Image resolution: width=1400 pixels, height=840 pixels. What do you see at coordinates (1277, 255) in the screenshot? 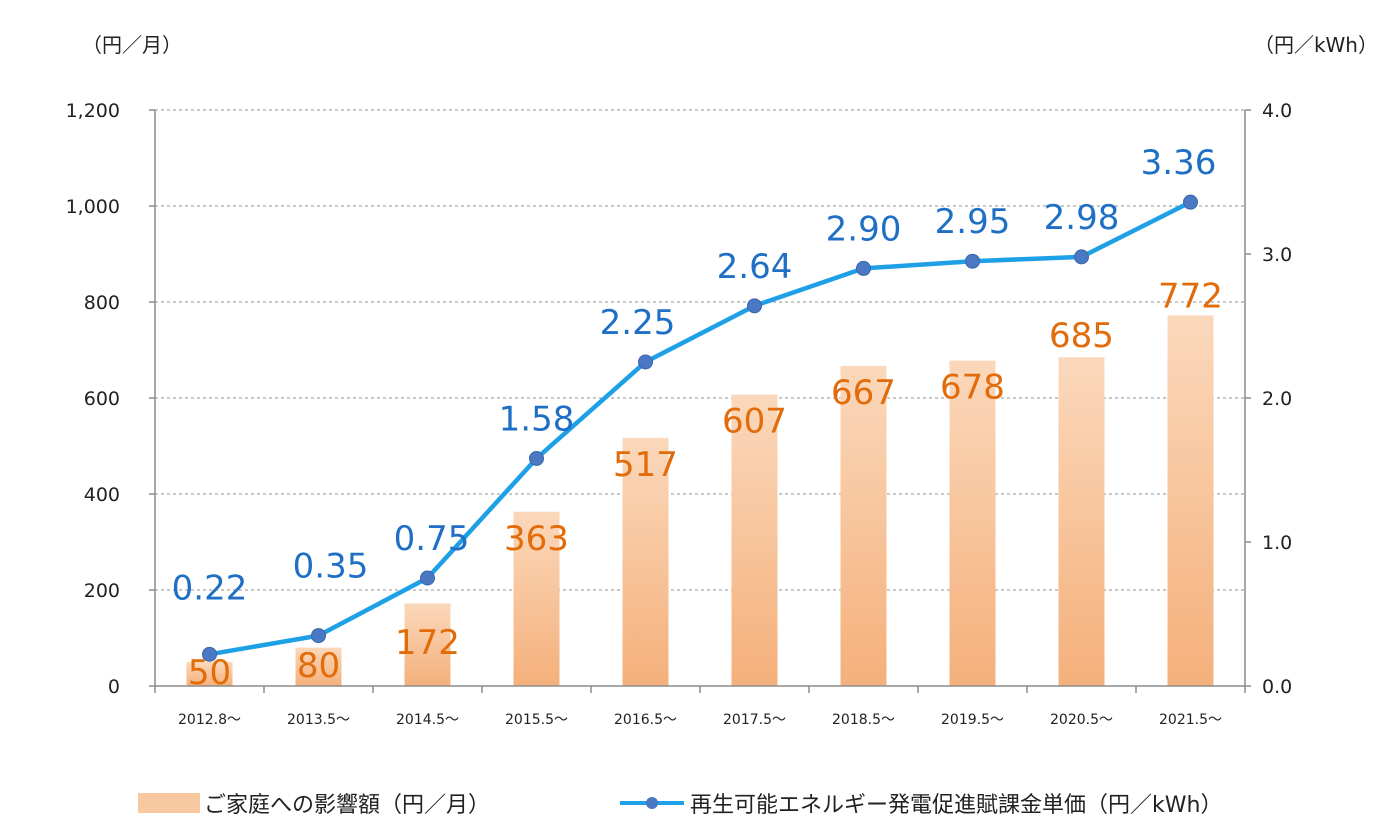
I see `right-tick-label: 3.0` at bounding box center [1277, 255].